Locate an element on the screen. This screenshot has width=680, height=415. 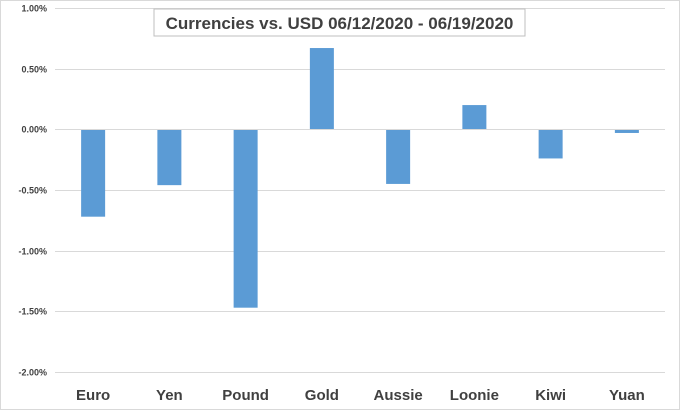
y-tick-label: -0.50% is located at coordinates (32, 191).